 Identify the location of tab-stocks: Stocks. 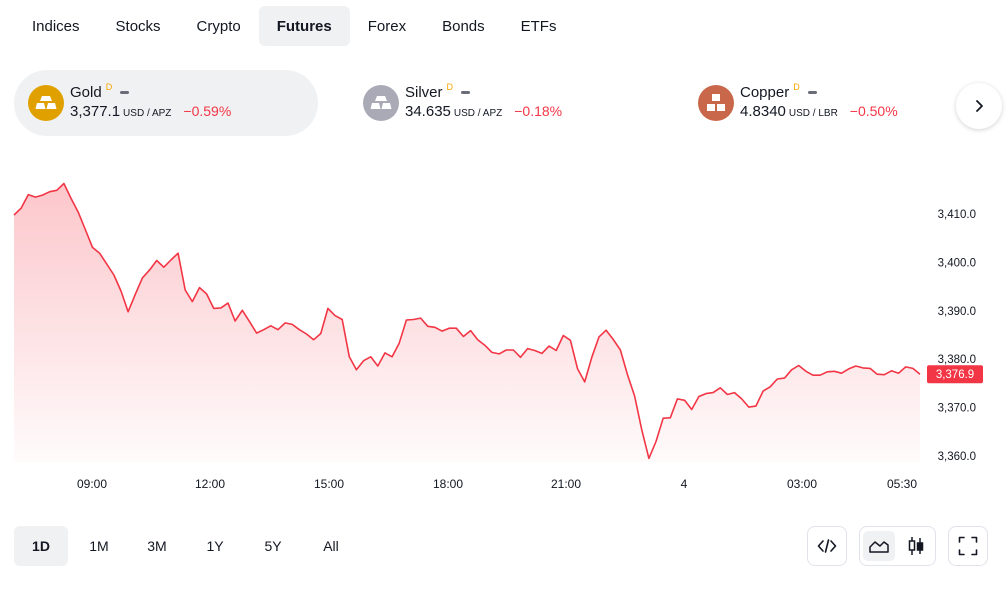
(138, 26).